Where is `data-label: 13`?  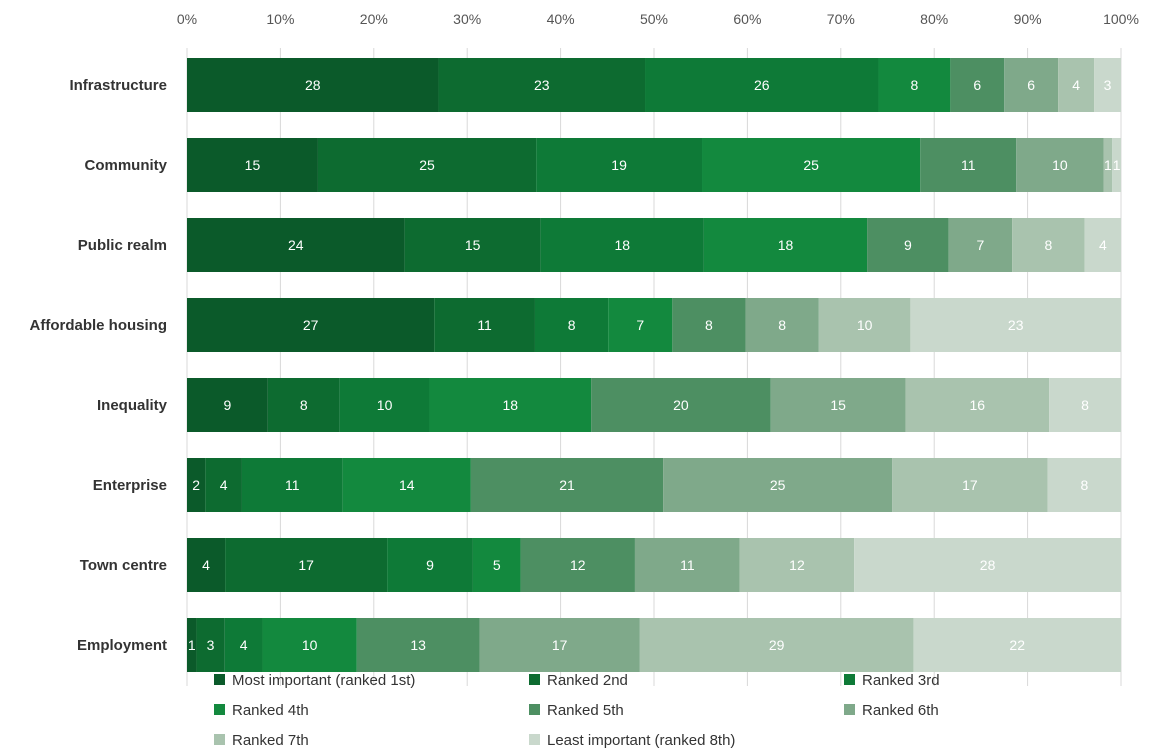 data-label: 13 is located at coordinates (418, 645).